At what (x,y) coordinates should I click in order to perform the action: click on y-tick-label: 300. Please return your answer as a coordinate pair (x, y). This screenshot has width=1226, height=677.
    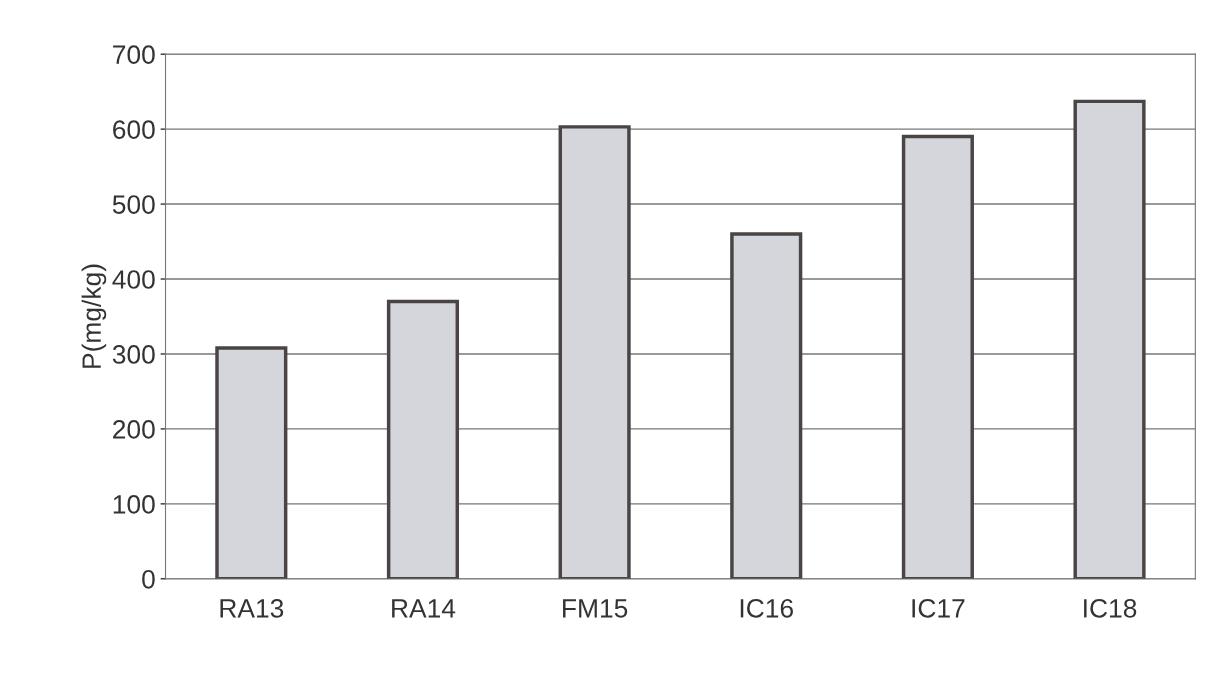
    Looking at the image, I should click on (133, 354).